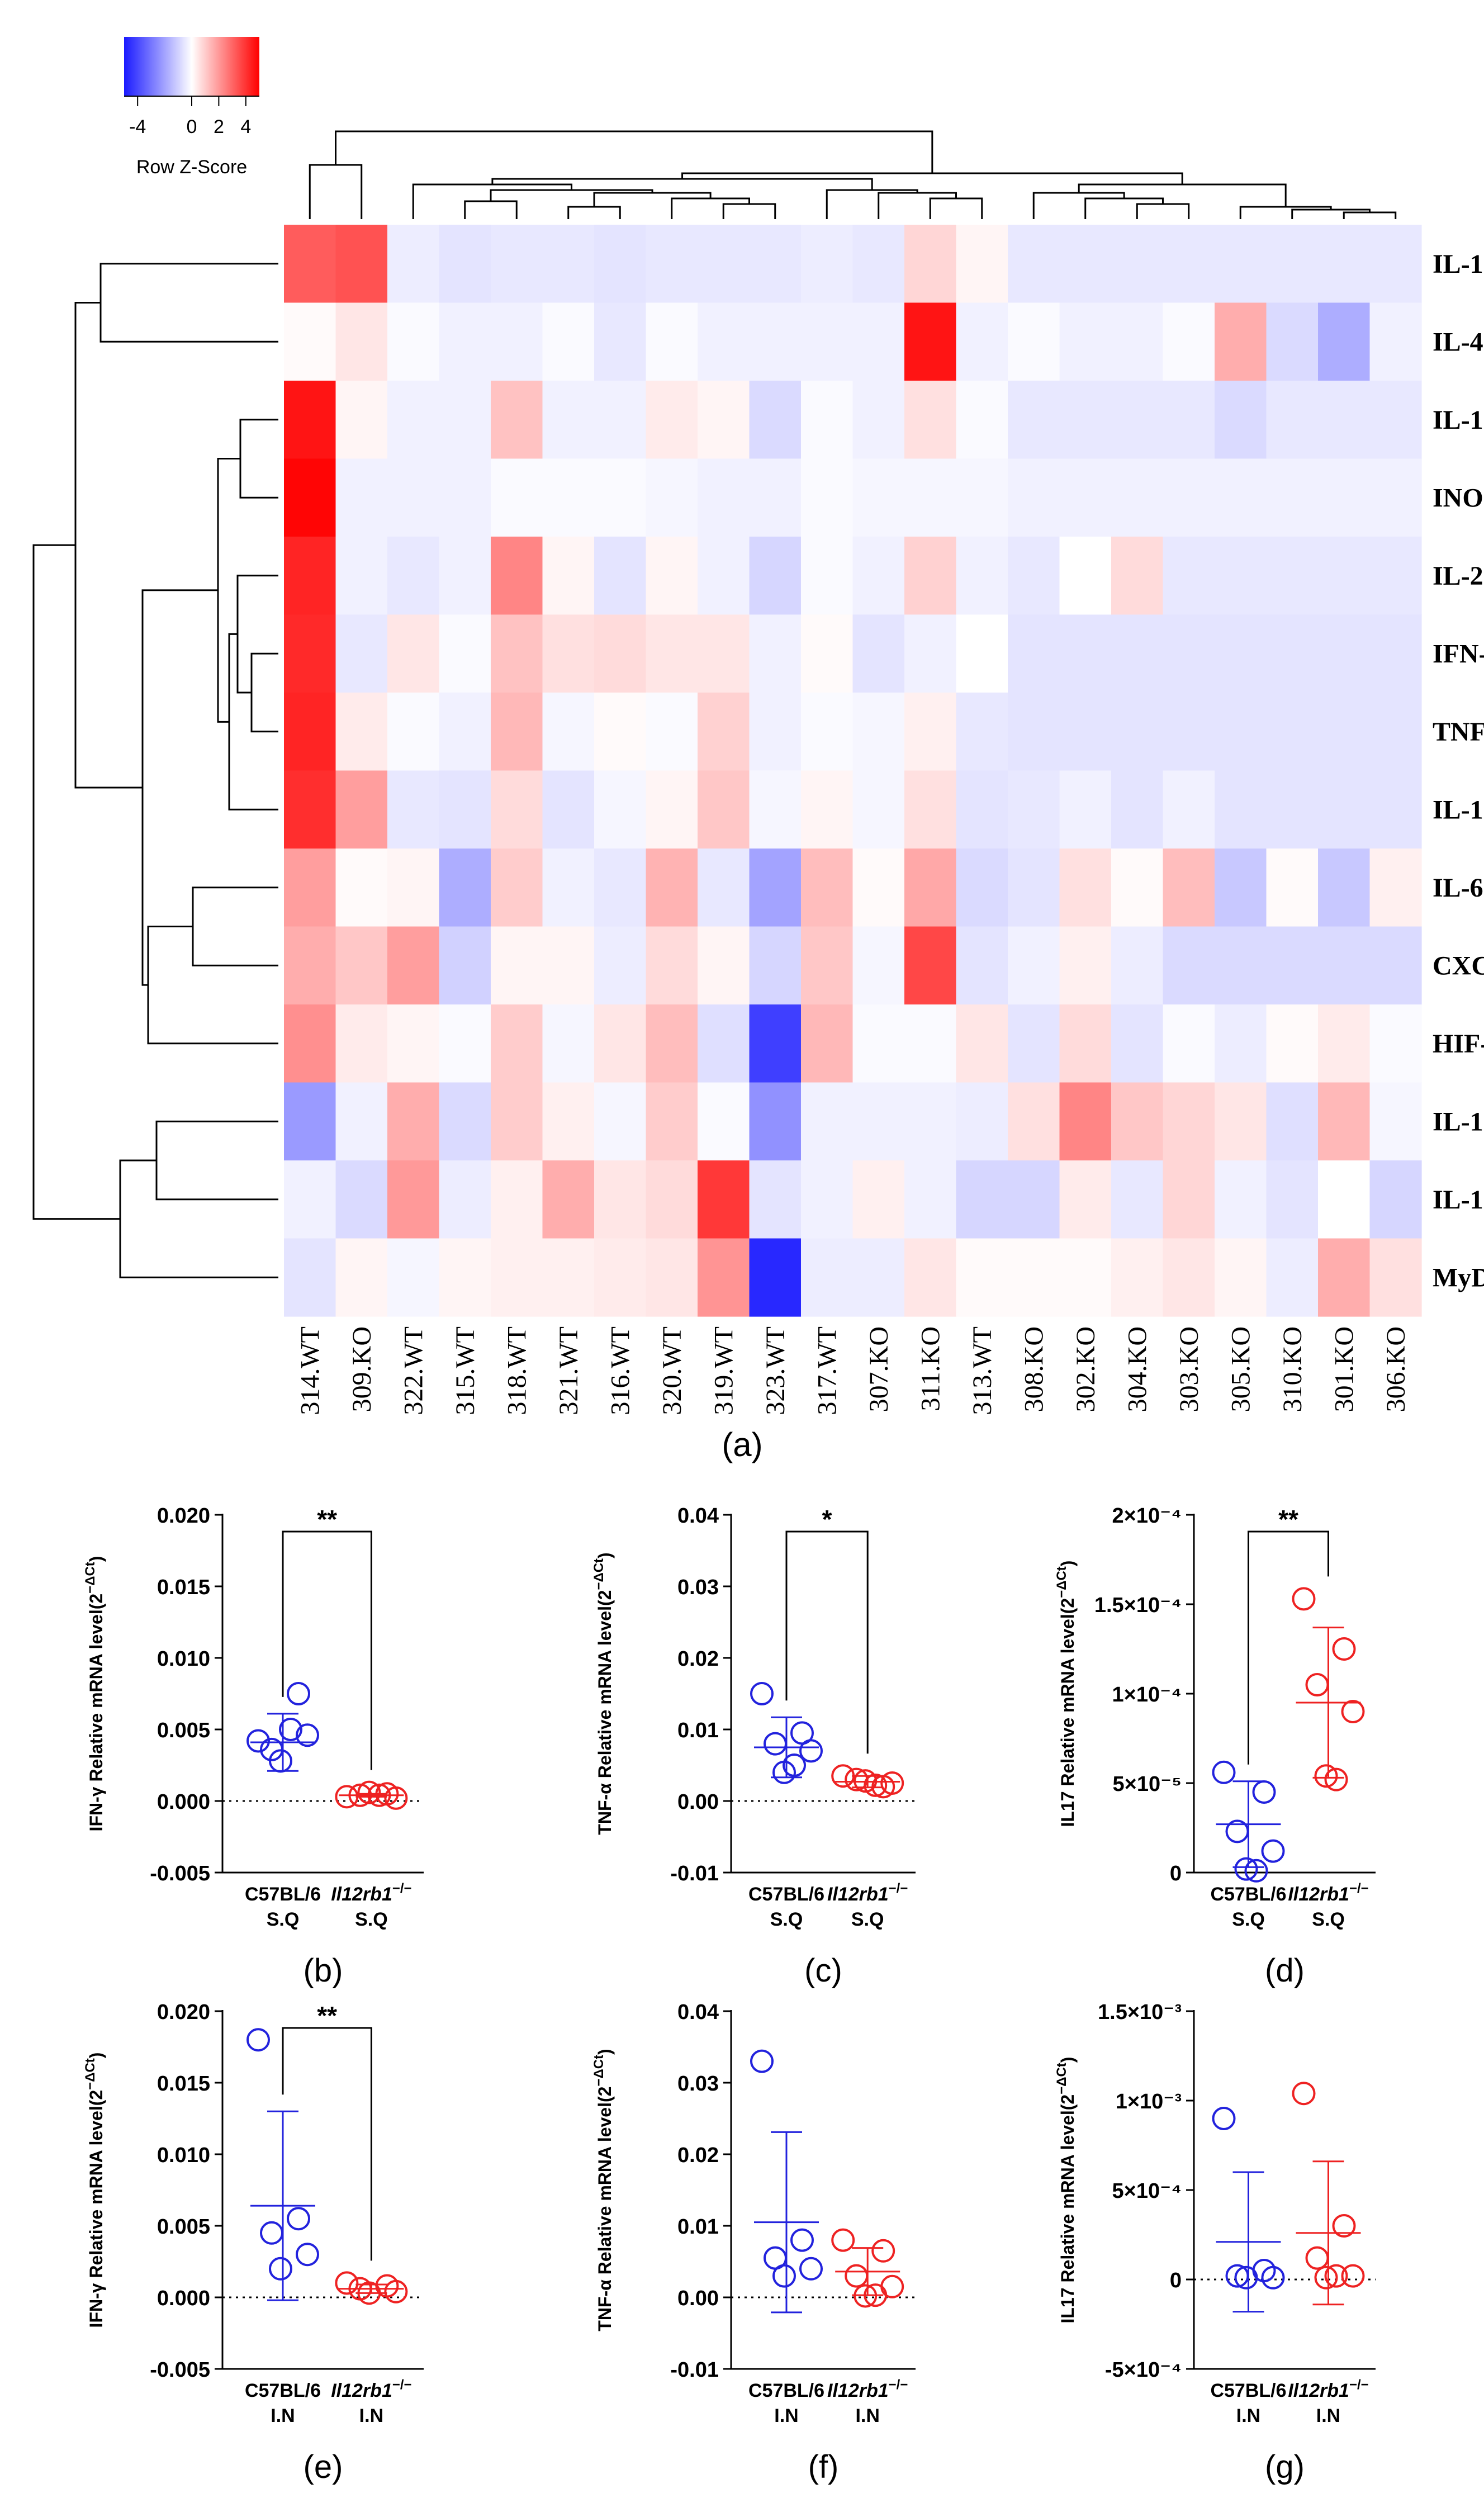 The image size is (1484, 2512). I want to click on y-tick-label: 0.00, so click(698, 1802).